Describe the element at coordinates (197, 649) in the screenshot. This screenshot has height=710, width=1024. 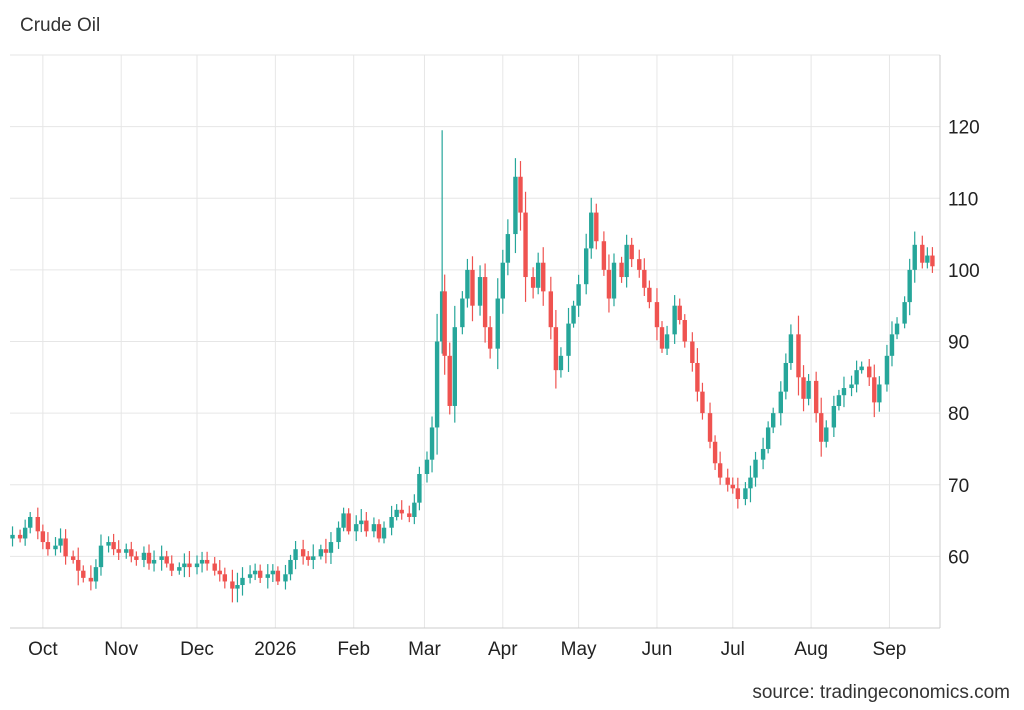
I see `x-tick-label: Dec` at that location.